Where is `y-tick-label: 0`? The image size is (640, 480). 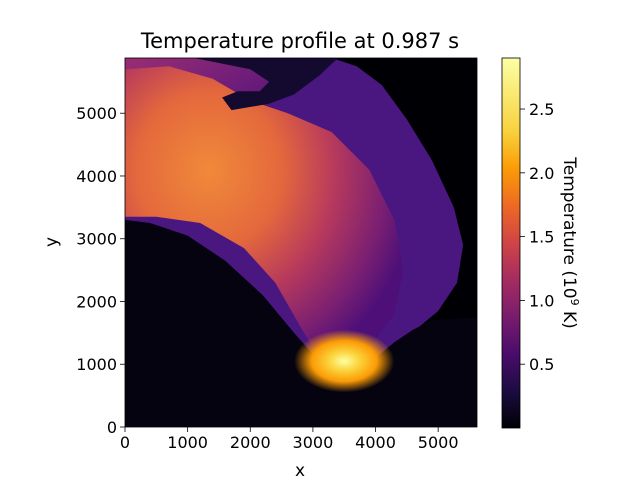
y-tick-label: 0 is located at coordinates (112, 427).